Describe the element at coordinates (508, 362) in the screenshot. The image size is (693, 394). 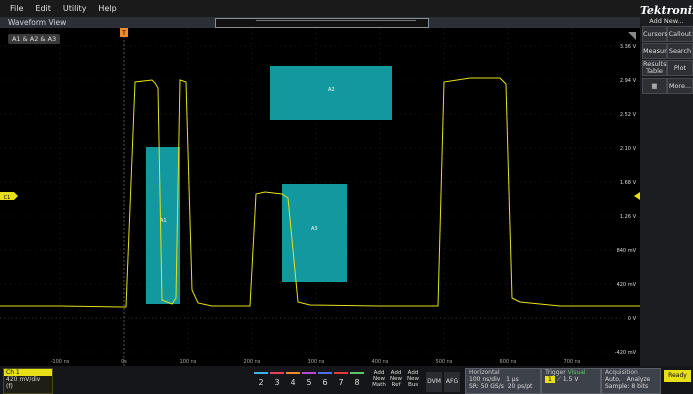
I see `x-label: 600 ns` at that location.